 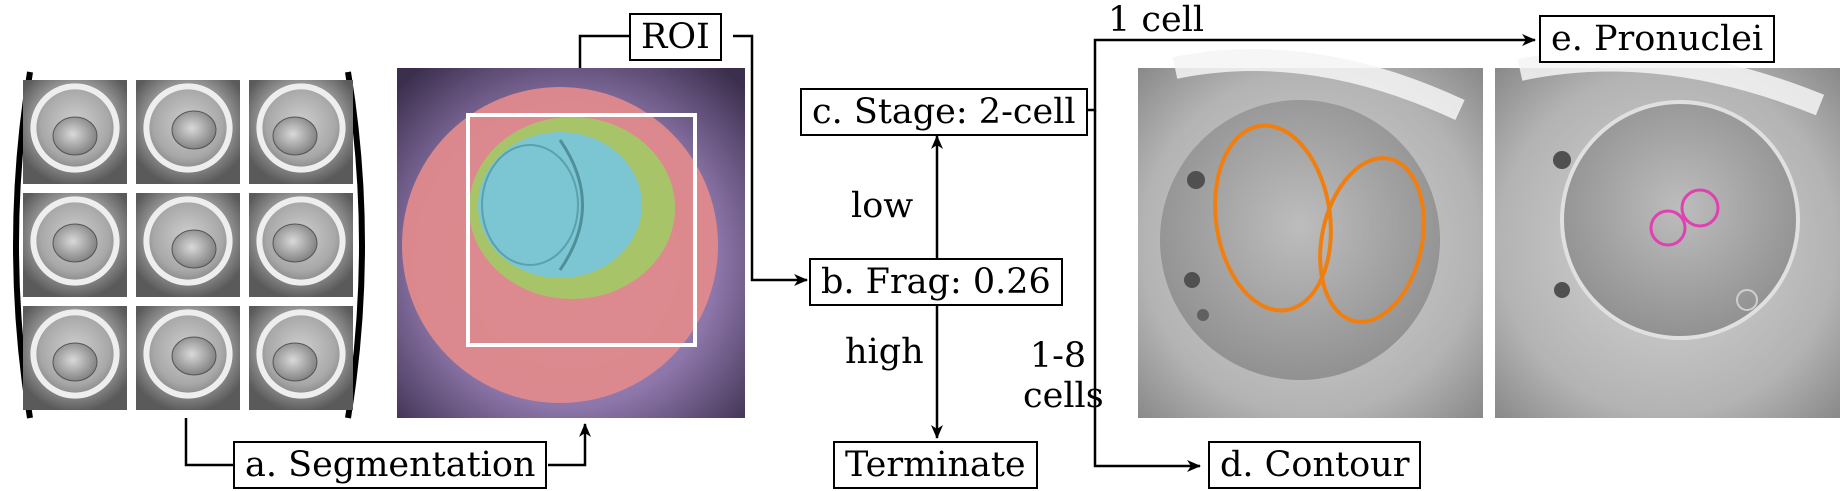 What do you see at coordinates (390, 465) in the screenshot?
I see `node-segmentation: a. Segmentation` at bounding box center [390, 465].